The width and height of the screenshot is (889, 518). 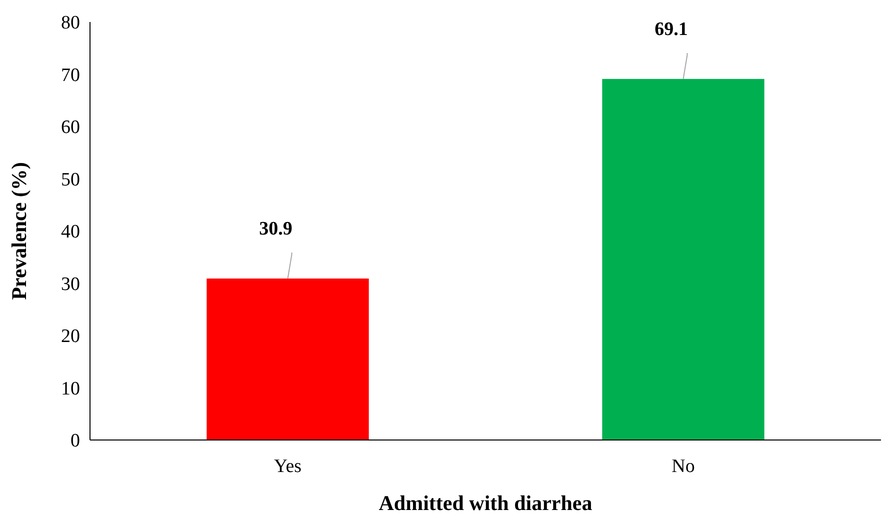 What do you see at coordinates (70, 179) in the screenshot?
I see `y-tick-label: 50` at bounding box center [70, 179].